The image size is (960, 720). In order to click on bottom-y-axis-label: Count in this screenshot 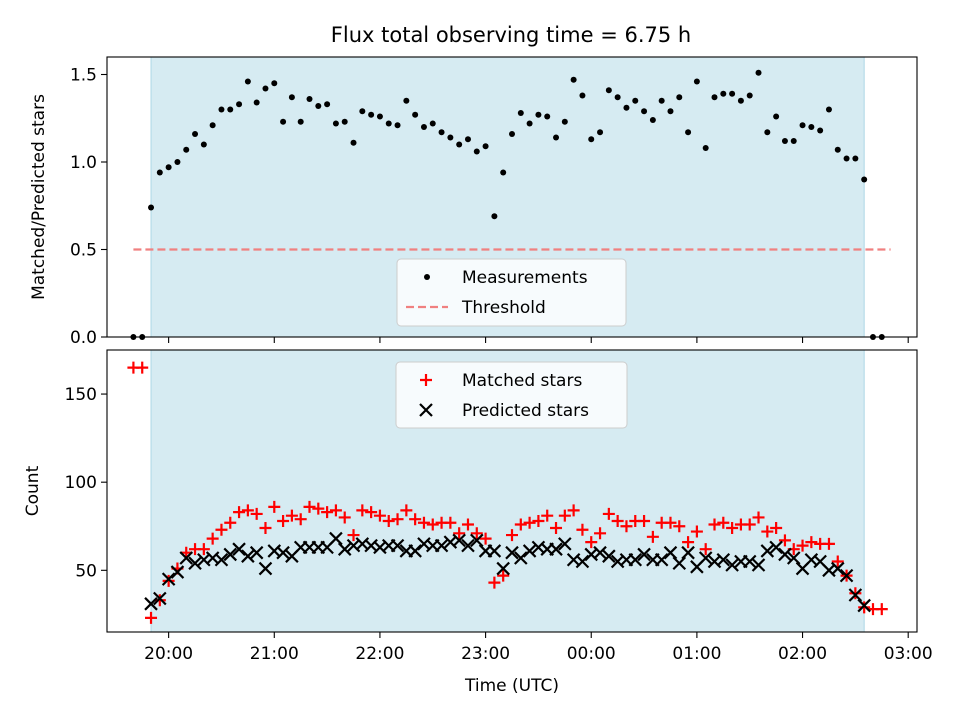, I will do `click(33, 490)`.